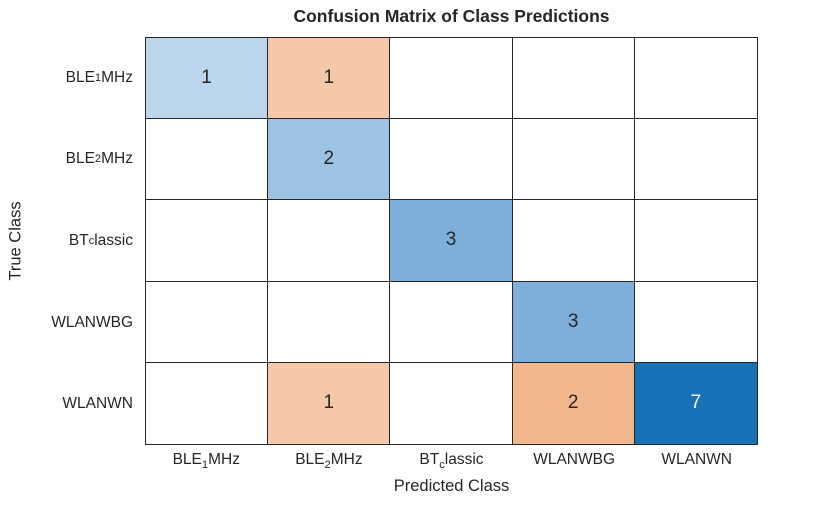 The image size is (840, 506). I want to click on y-tick-label: WLANWN, so click(97, 404).